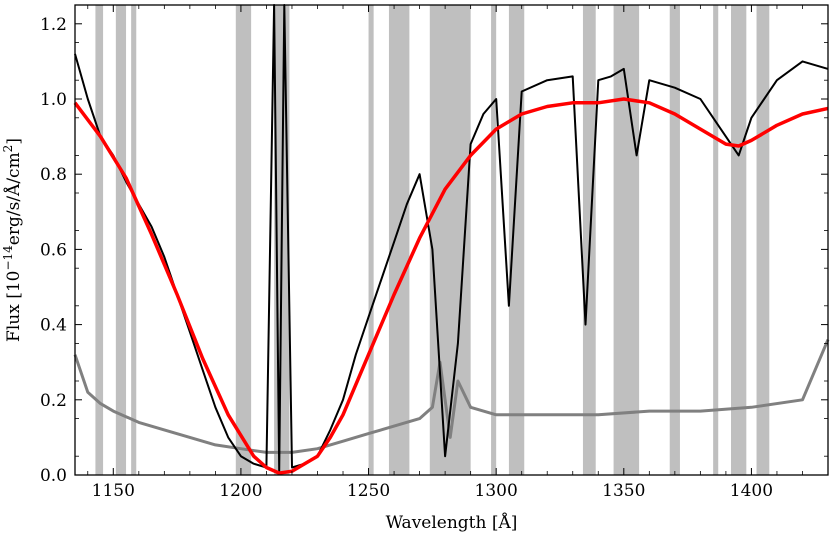  What do you see at coordinates (368, 491) in the screenshot?
I see `x-tick-label: 1250` at bounding box center [368, 491].